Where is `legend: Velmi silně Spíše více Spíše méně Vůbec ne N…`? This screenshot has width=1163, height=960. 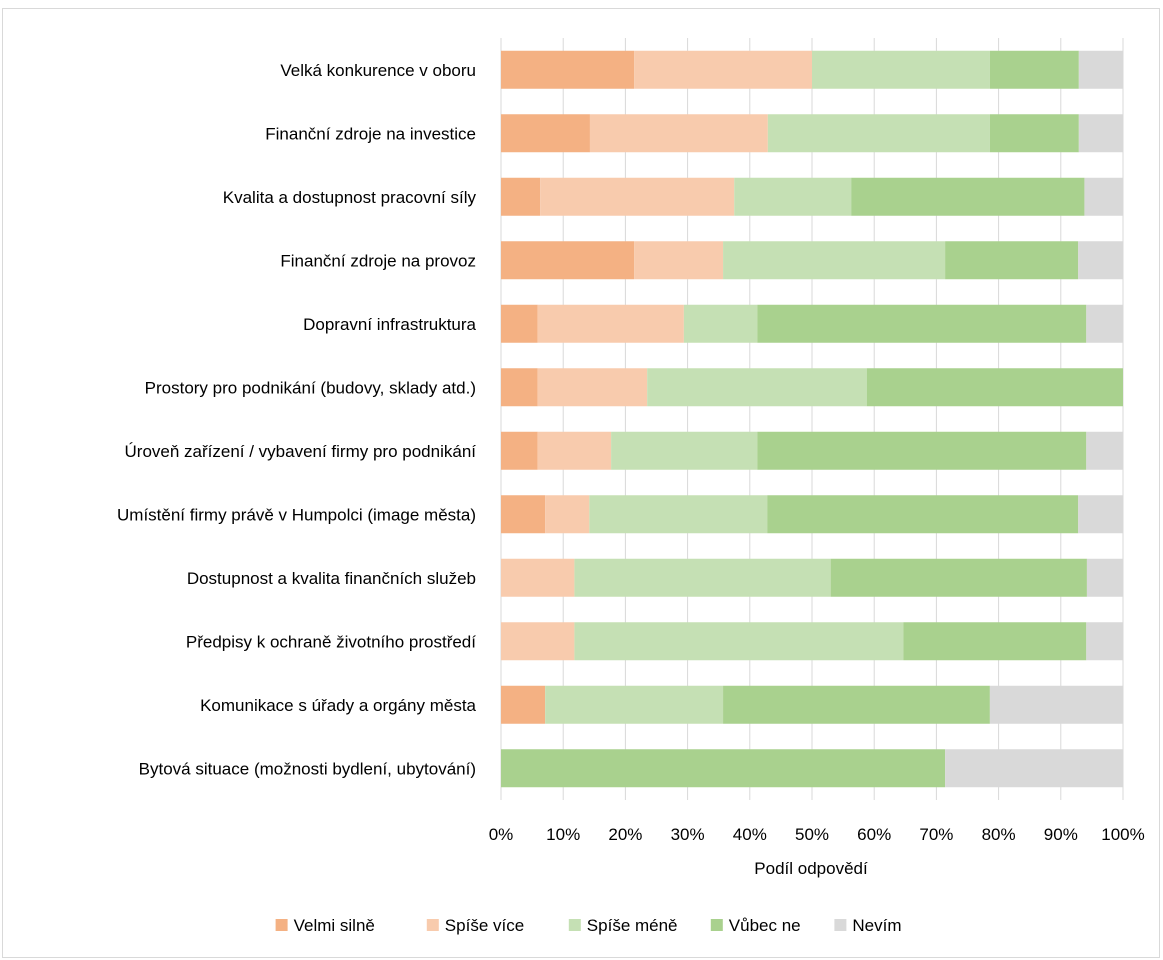 legend: Velmi silně Spíše více Spíše méně Vůbec ne N… is located at coordinates (588, 925).